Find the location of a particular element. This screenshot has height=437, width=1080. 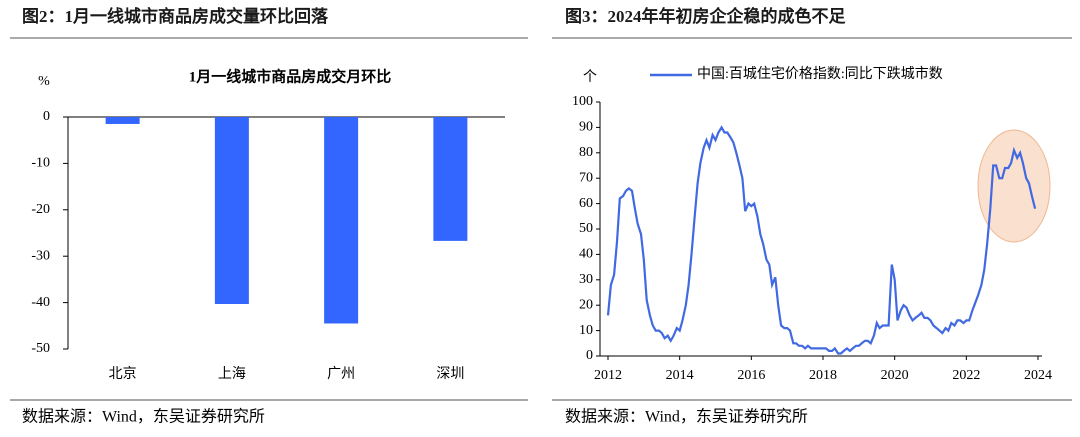

legend-label: 中国:百城住宅价格指数:同比下跌城市数 is located at coordinates (820, 73).